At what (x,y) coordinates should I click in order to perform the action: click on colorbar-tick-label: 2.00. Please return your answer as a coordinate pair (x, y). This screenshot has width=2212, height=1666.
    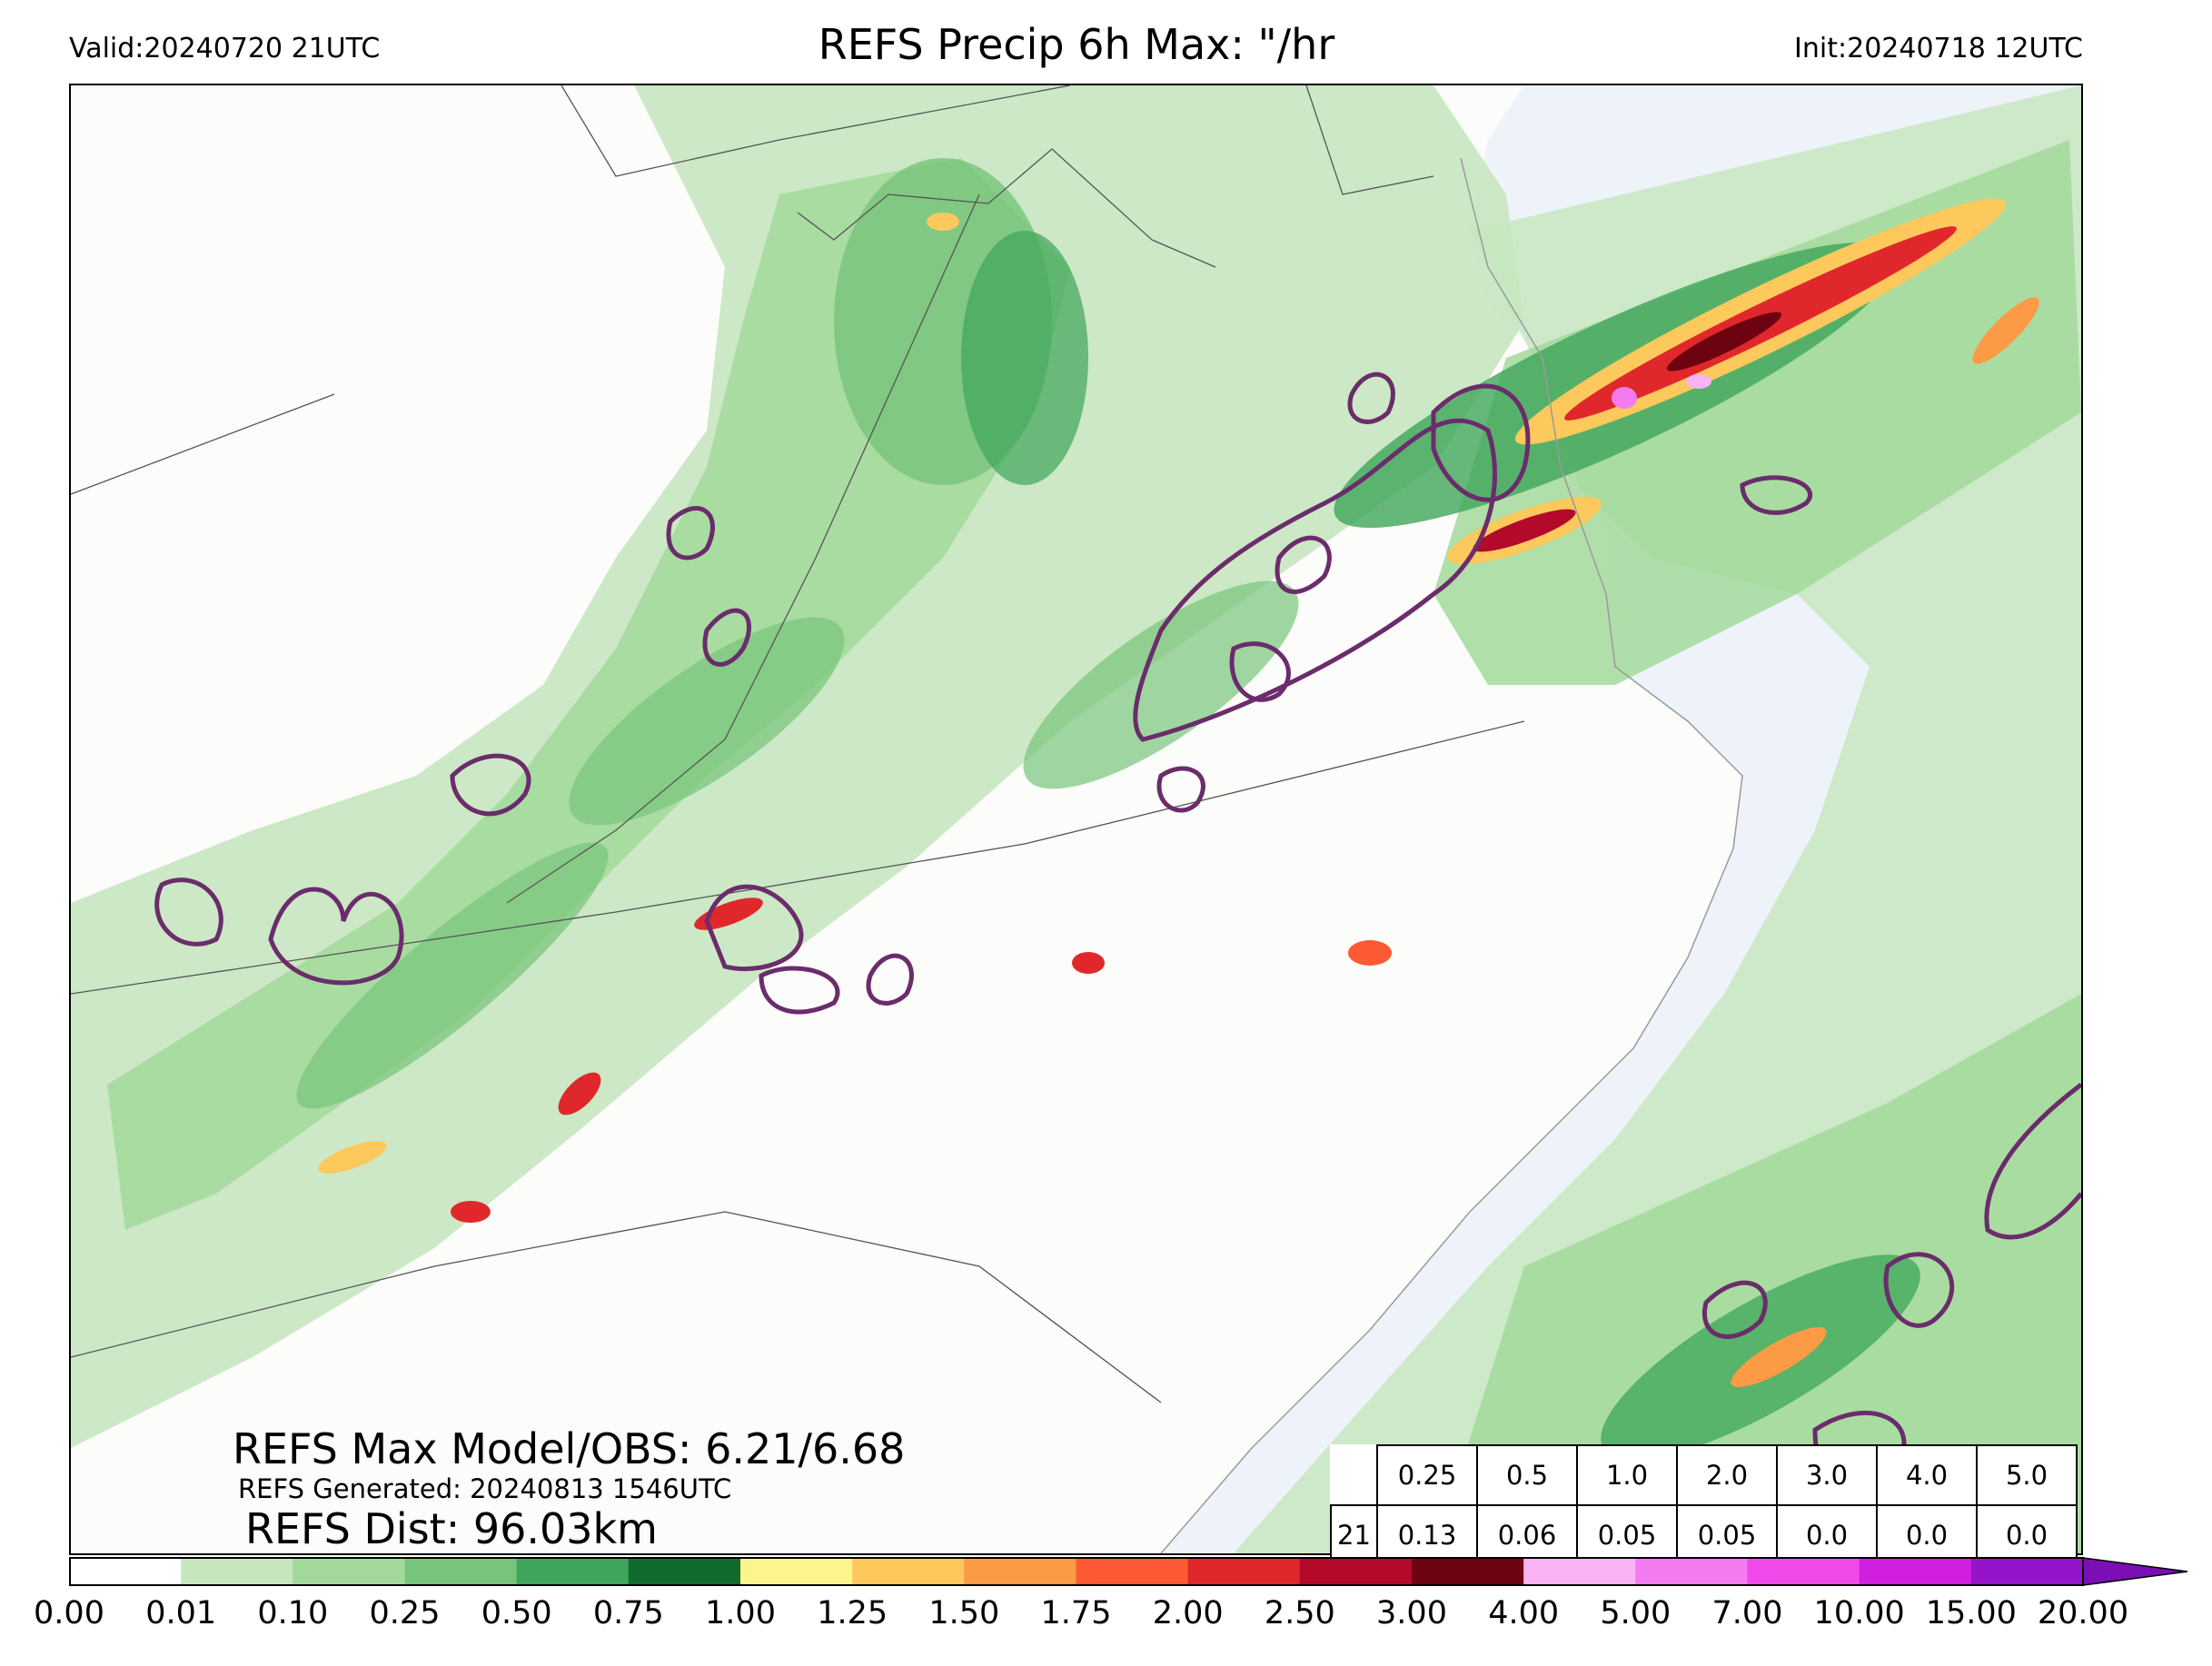
    Looking at the image, I should click on (1188, 1613).